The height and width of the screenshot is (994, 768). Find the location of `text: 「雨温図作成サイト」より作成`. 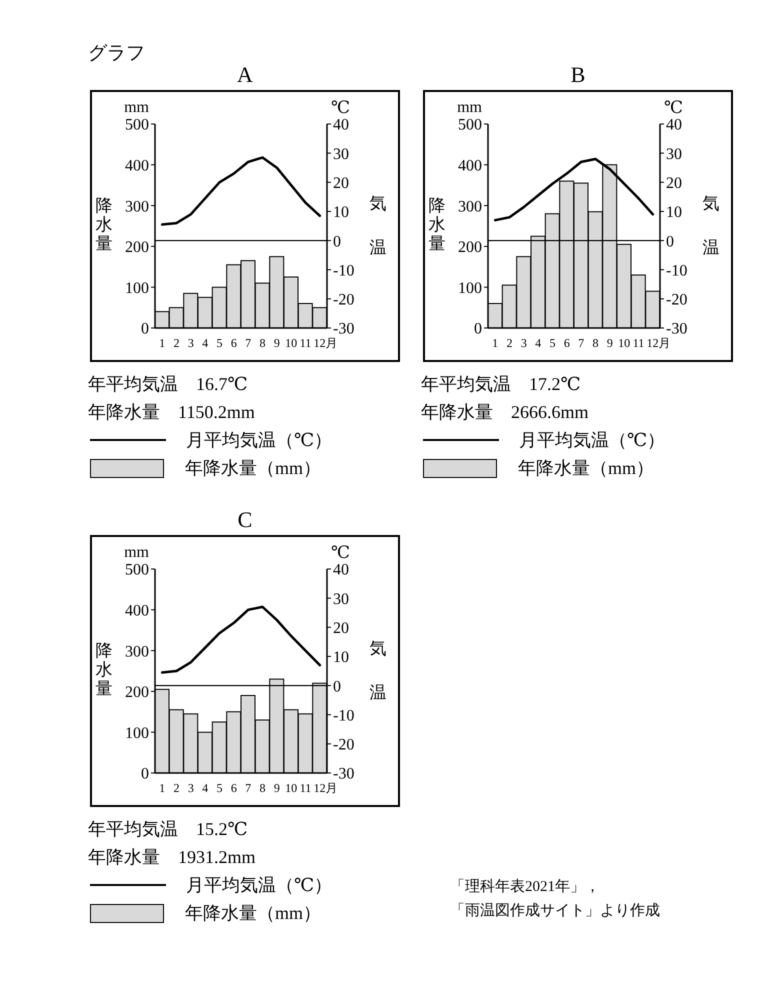

text: 「雨温図作成サイト」より作成 is located at coordinates (555, 911).